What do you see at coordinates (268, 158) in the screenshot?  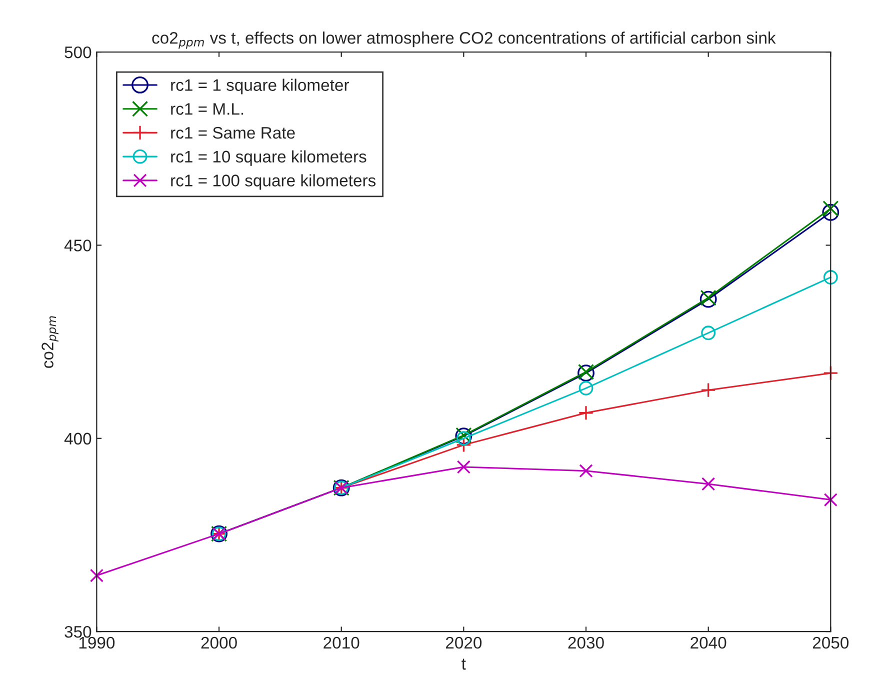 I see `legend-label: rc1 = 10 square kilometers` at bounding box center [268, 158].